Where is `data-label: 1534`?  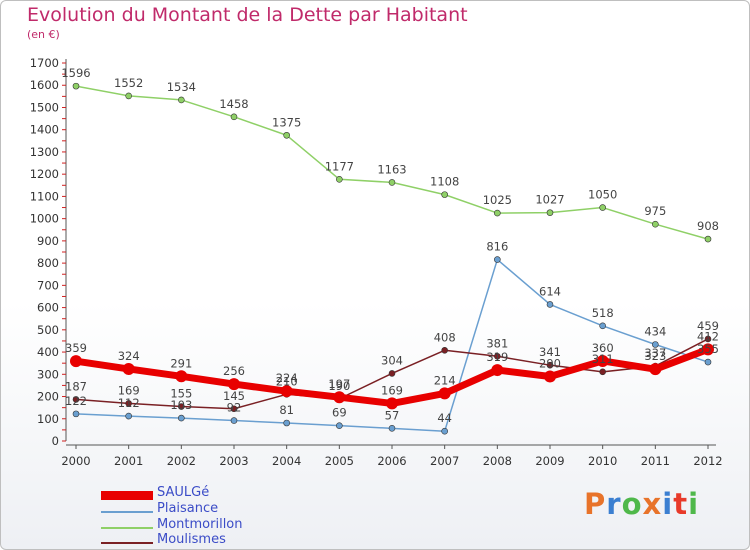 data-label: 1534 is located at coordinates (181, 87).